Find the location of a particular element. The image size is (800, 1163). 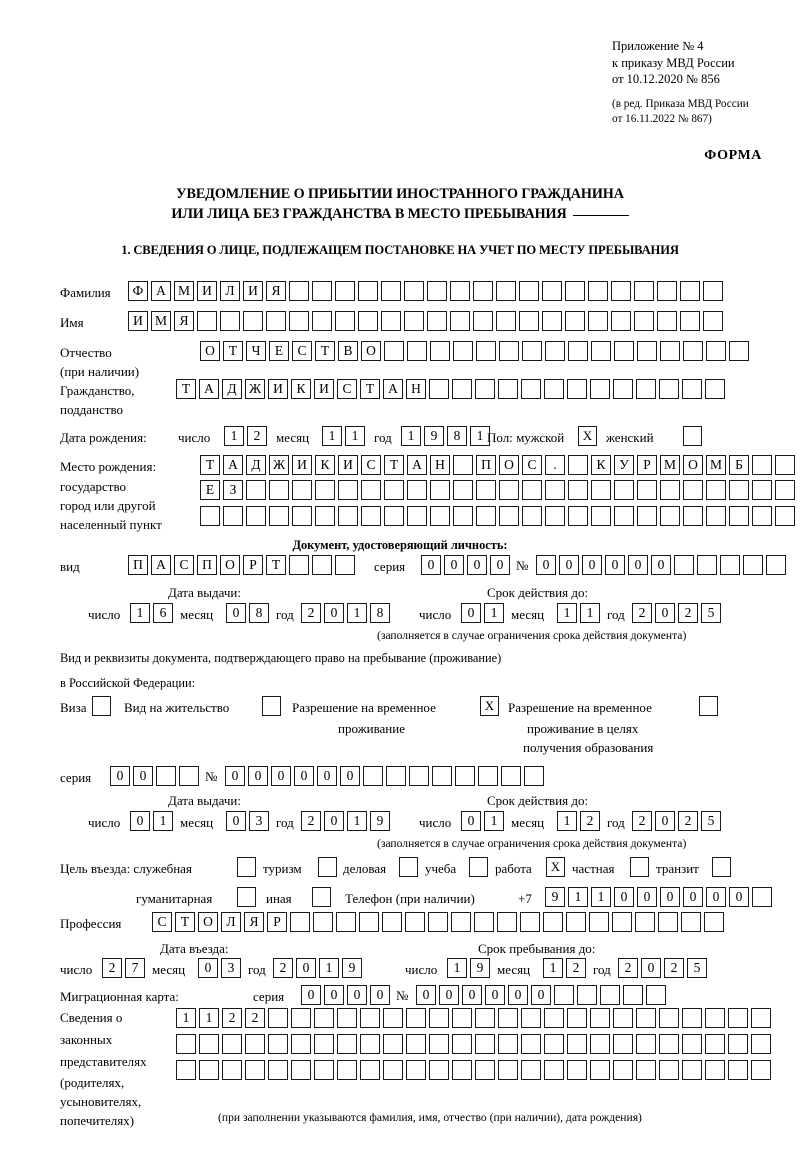

char-cell: Л is located at coordinates (231, 922).